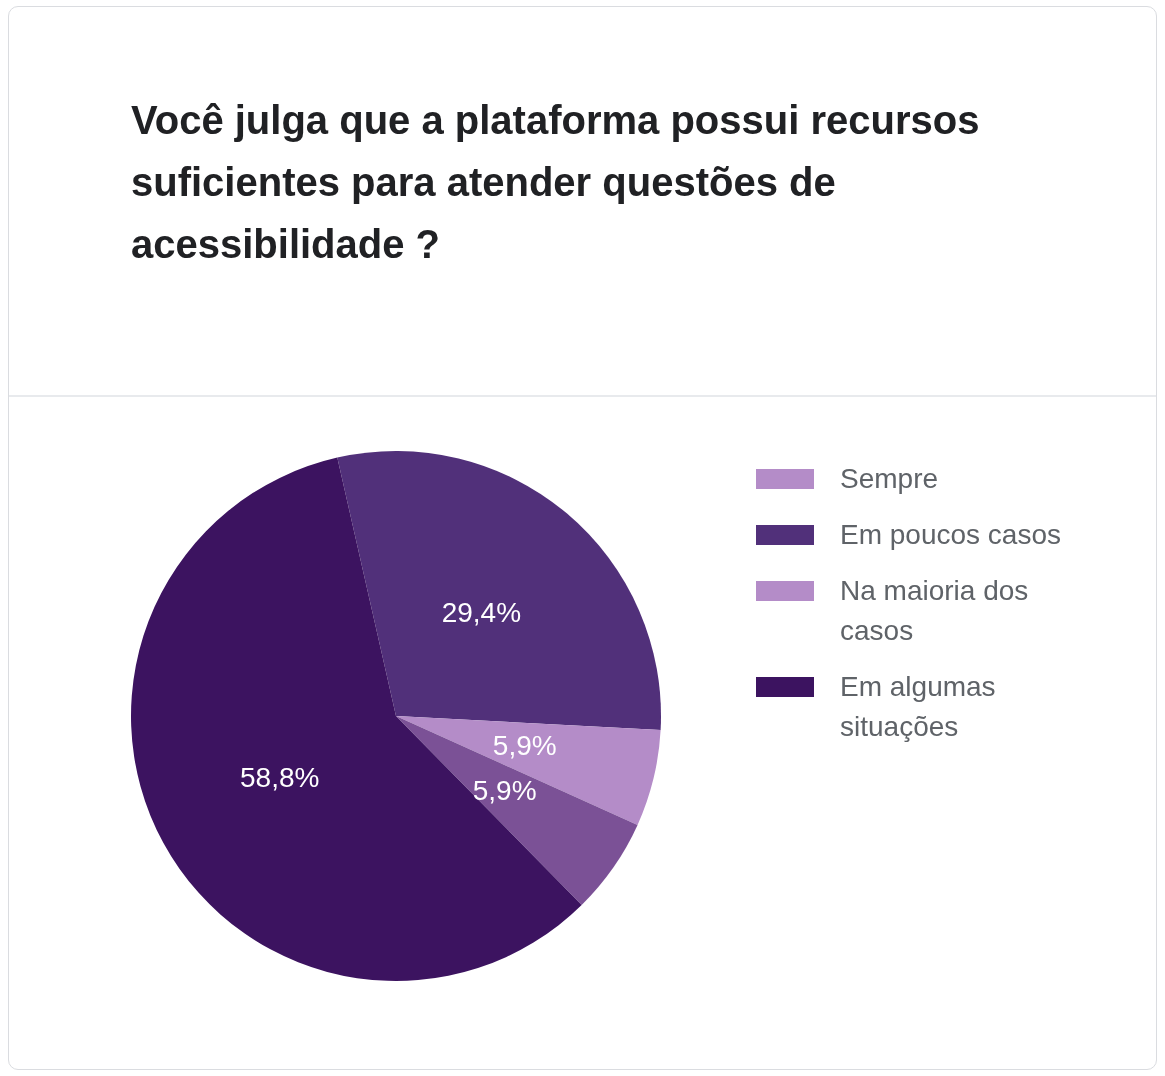 The height and width of the screenshot is (1076, 1165). Describe the element at coordinates (280, 778) in the screenshot. I see `data-label: 58,8%` at that location.